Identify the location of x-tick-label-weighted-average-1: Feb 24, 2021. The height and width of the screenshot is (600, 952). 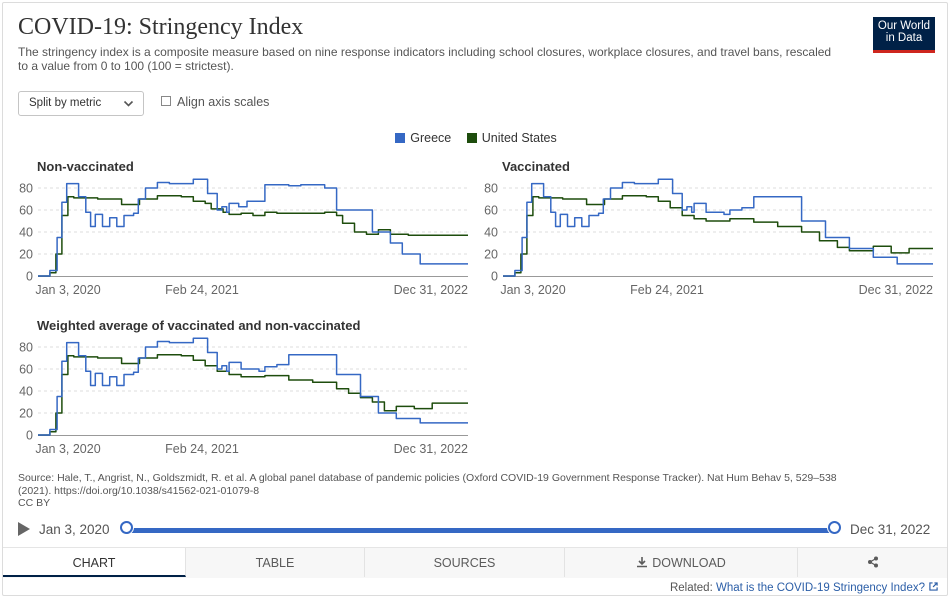
(202, 449).